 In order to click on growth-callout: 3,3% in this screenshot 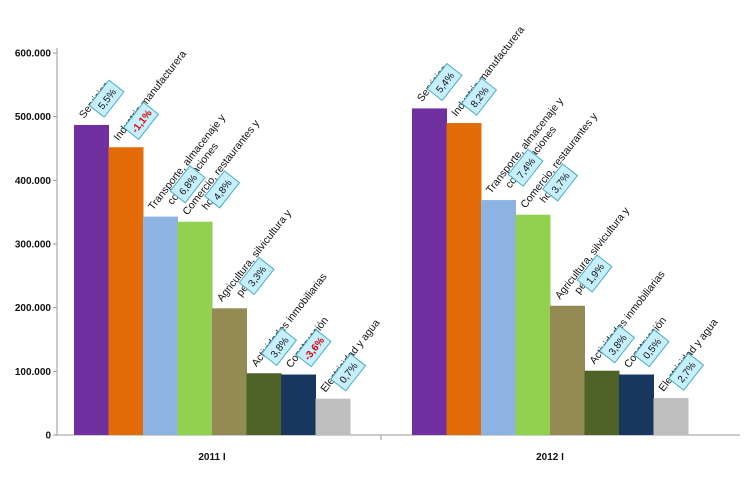, I will do `click(256, 276)`.